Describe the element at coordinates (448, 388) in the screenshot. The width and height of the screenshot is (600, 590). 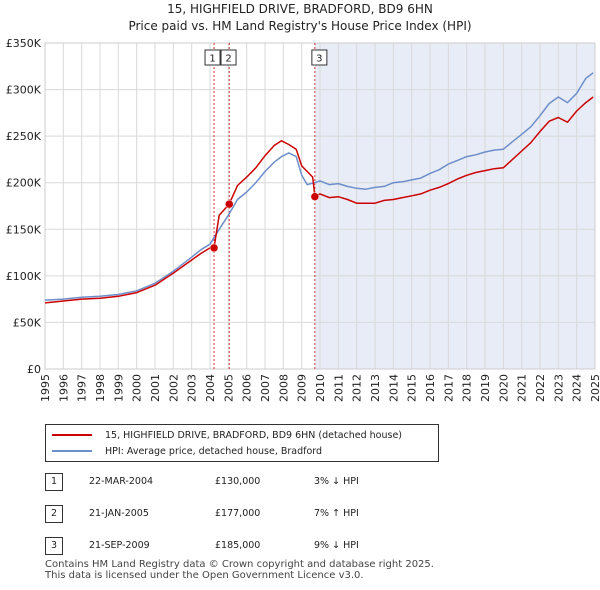
I see `x-tick-label: 2017` at that location.